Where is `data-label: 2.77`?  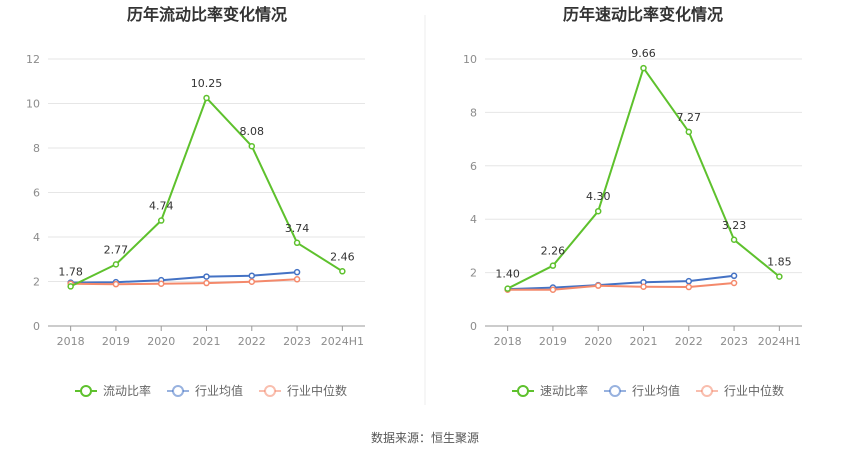 data-label: 2.77 is located at coordinates (116, 249).